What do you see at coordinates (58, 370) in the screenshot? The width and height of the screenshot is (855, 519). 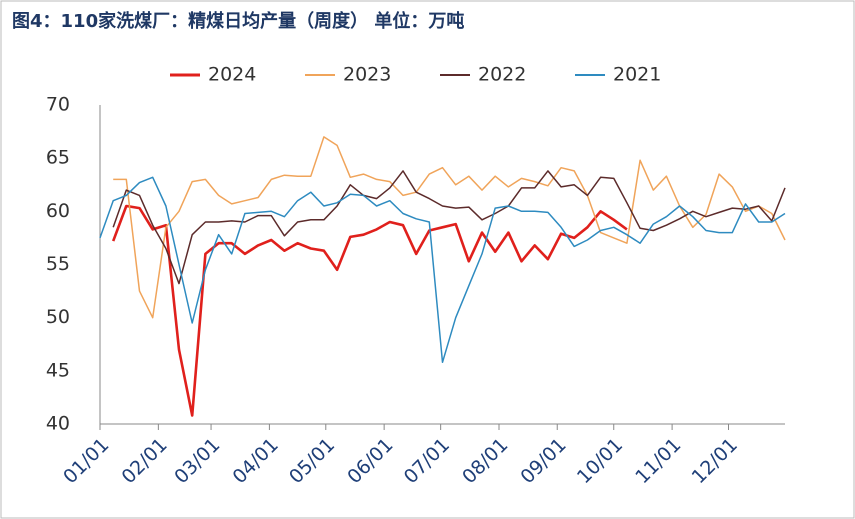 I see `y-tick-label: 45` at bounding box center [58, 370].